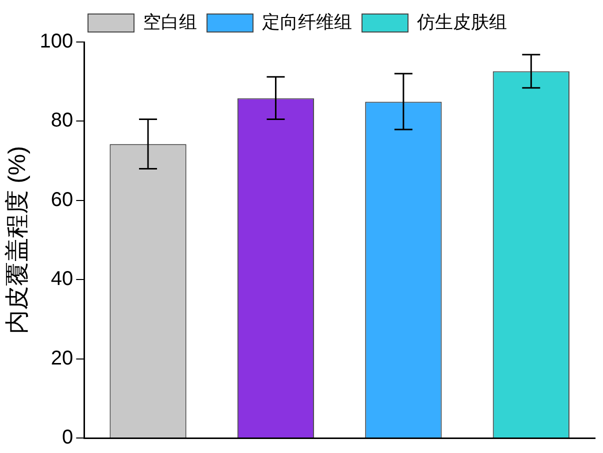 This screenshot has width=603, height=453. I want to click on y-tick-label: 100, so click(57, 41).